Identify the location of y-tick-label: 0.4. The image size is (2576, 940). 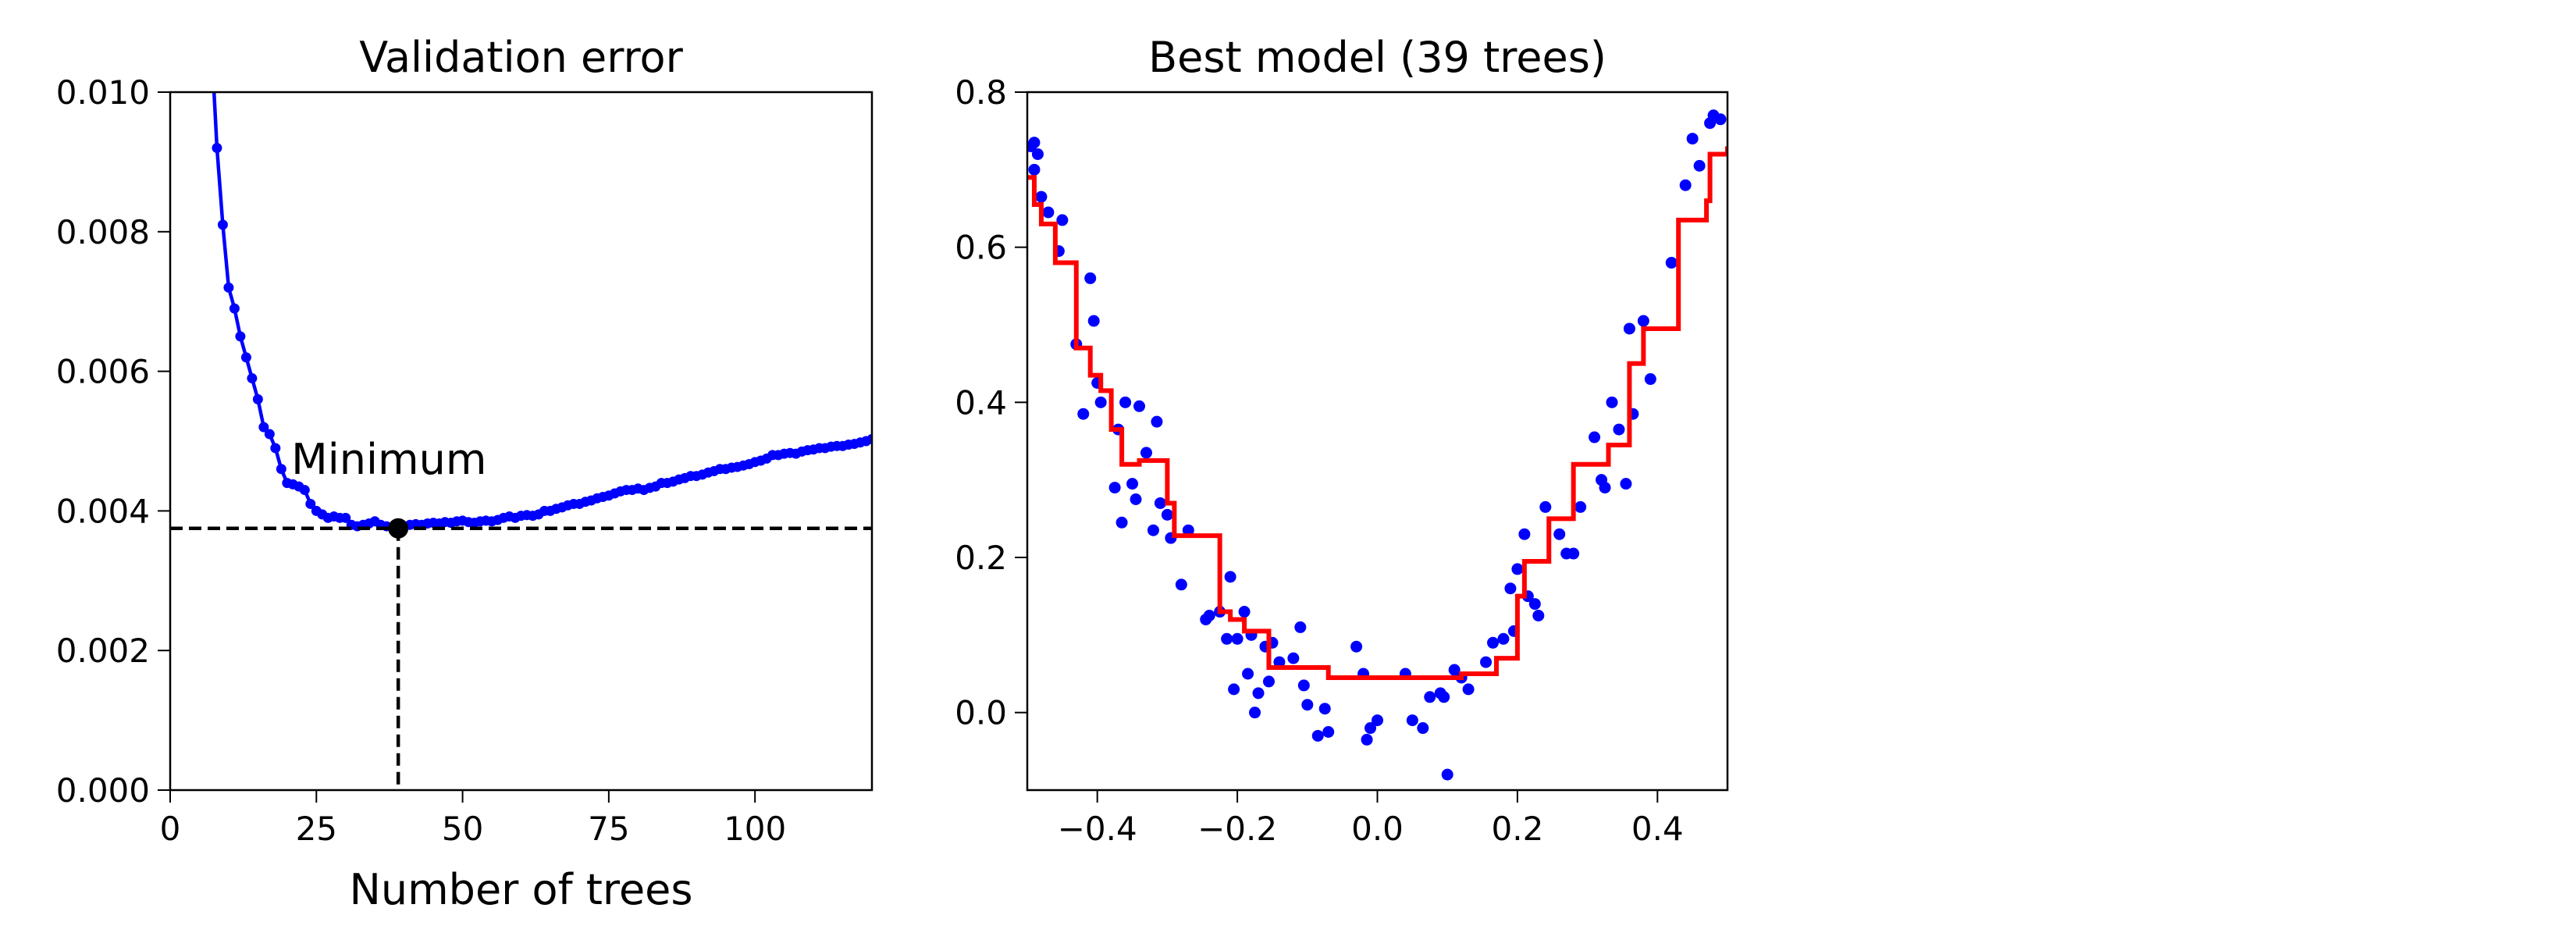
(981, 402).